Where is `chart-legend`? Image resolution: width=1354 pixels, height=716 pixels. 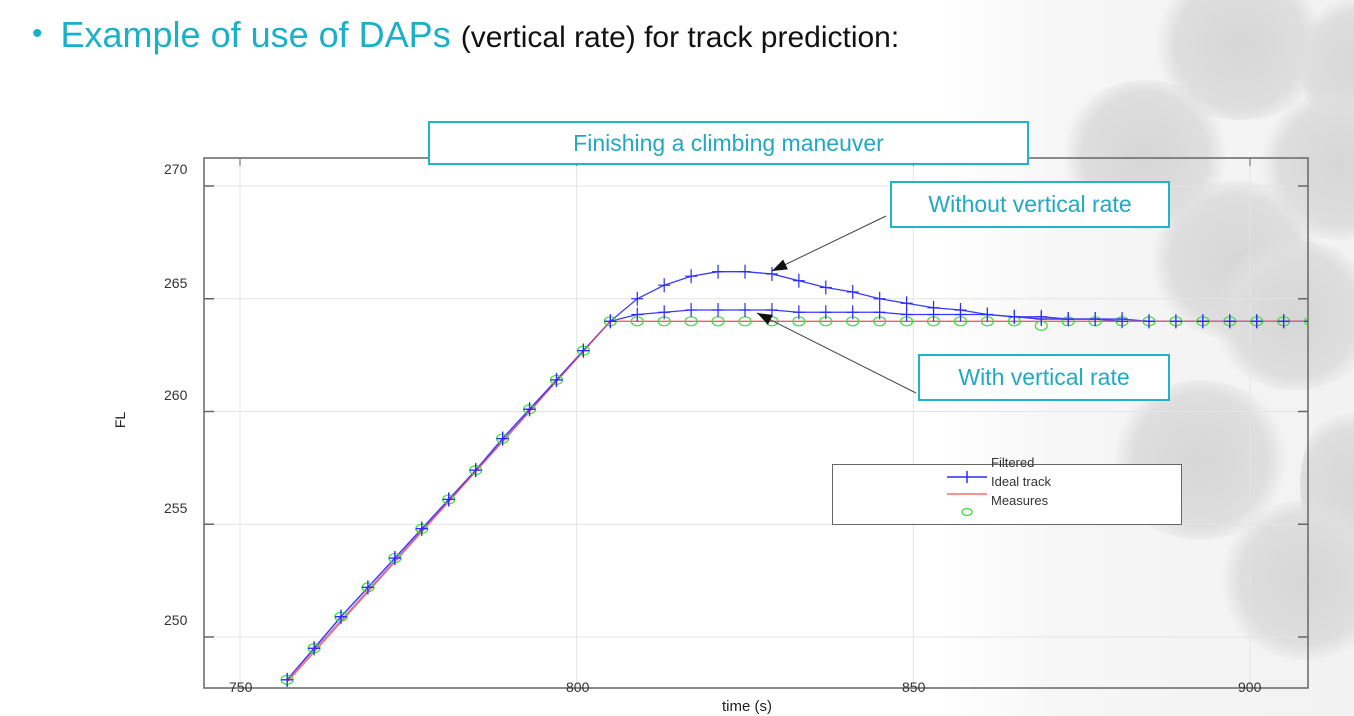
chart-legend is located at coordinates (1007, 494).